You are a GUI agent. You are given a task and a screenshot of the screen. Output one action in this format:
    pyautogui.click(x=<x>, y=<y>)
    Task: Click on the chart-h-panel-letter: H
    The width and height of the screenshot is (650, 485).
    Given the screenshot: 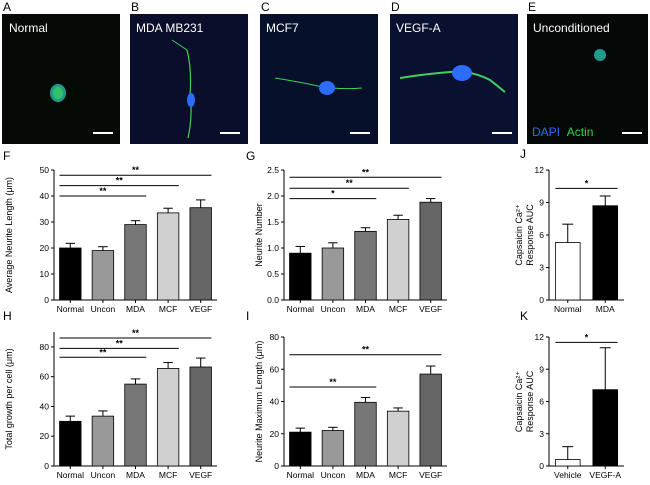 What is the action you would take?
    pyautogui.click(x=7, y=316)
    